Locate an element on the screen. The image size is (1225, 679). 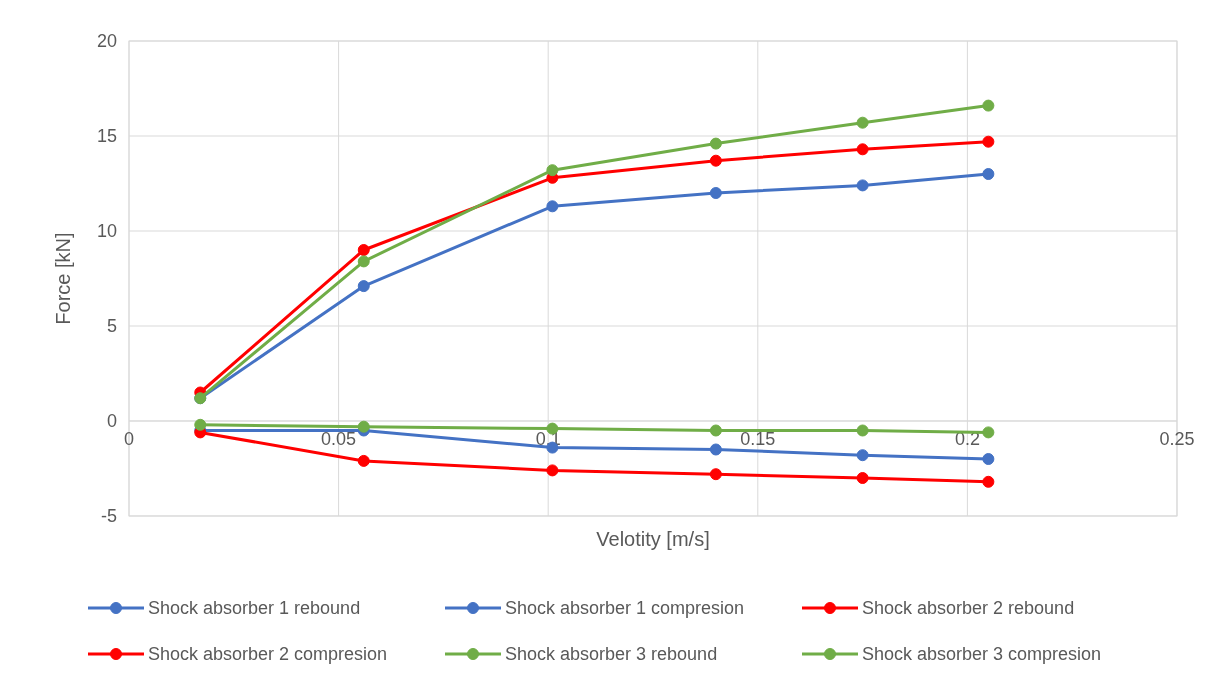
x-axis-title: Velotity [m/s] is located at coordinates (653, 539).